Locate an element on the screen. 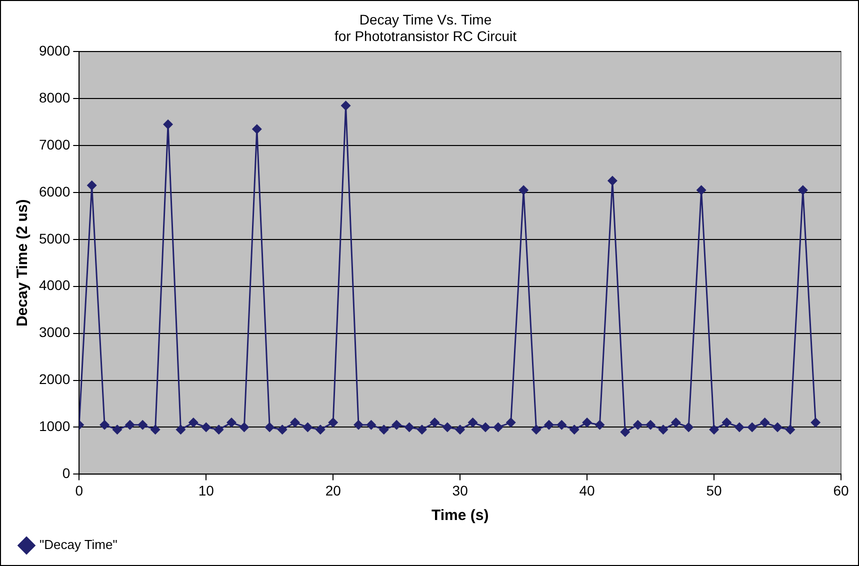  y-tick-label: 5000 is located at coordinates (54, 238).